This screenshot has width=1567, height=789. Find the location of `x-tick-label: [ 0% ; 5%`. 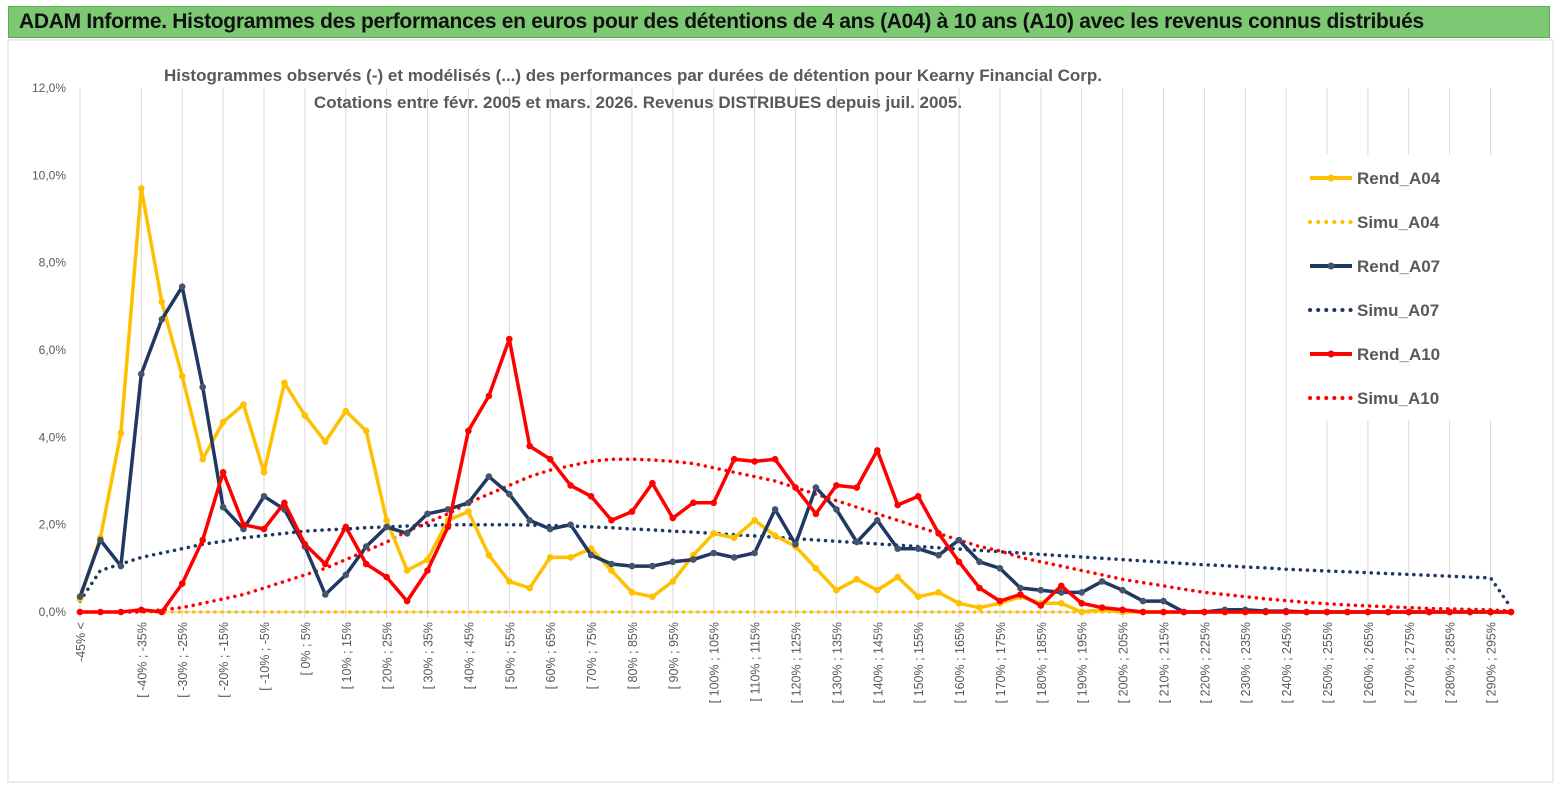

x-tick-label: [ 0% ; 5% is located at coordinates (306, 649).